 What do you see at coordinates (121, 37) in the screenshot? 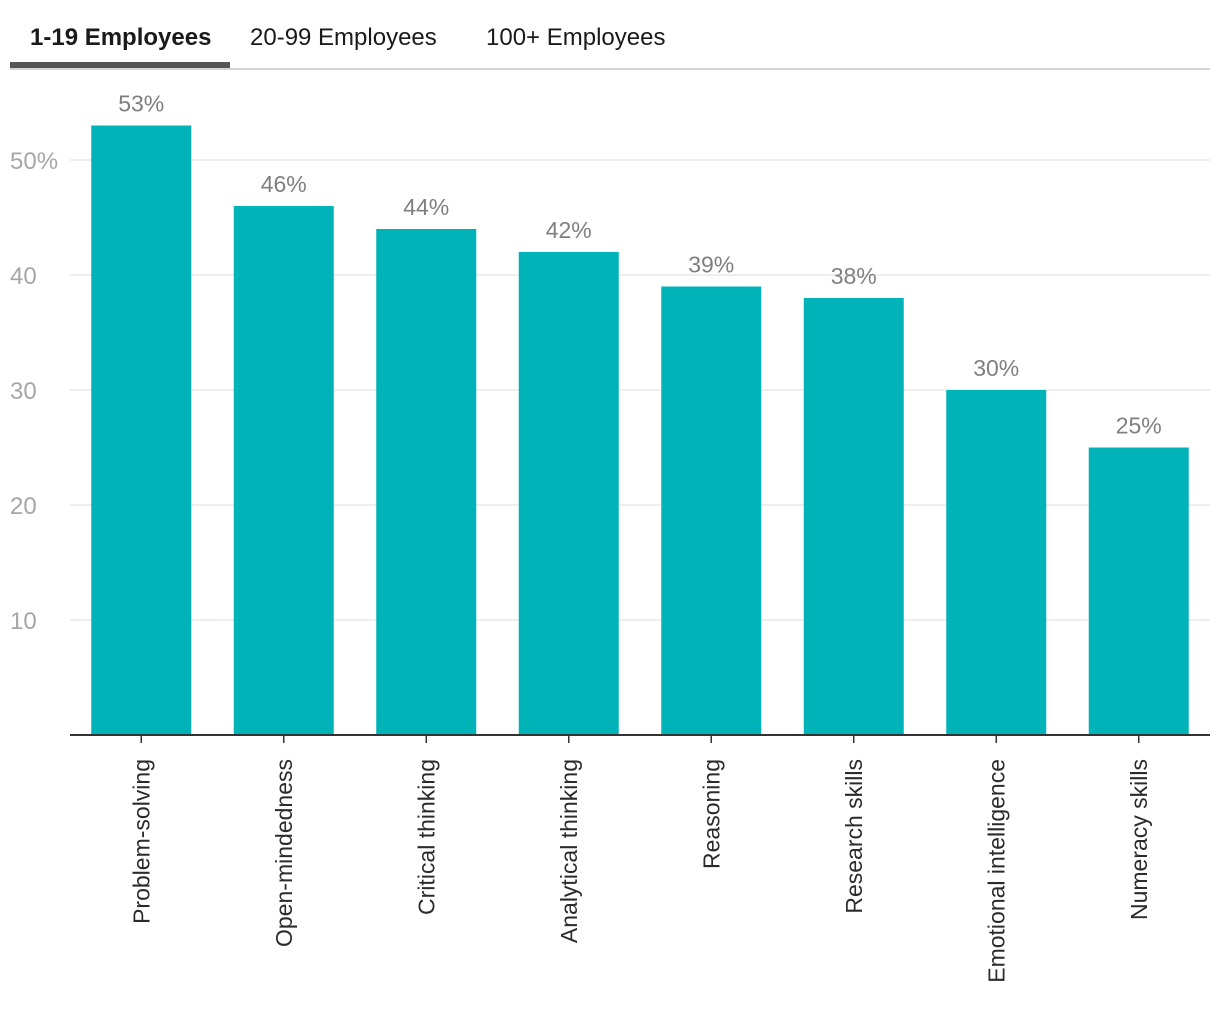
I see `tab-1-19-employees: 1-19 Employees` at bounding box center [121, 37].